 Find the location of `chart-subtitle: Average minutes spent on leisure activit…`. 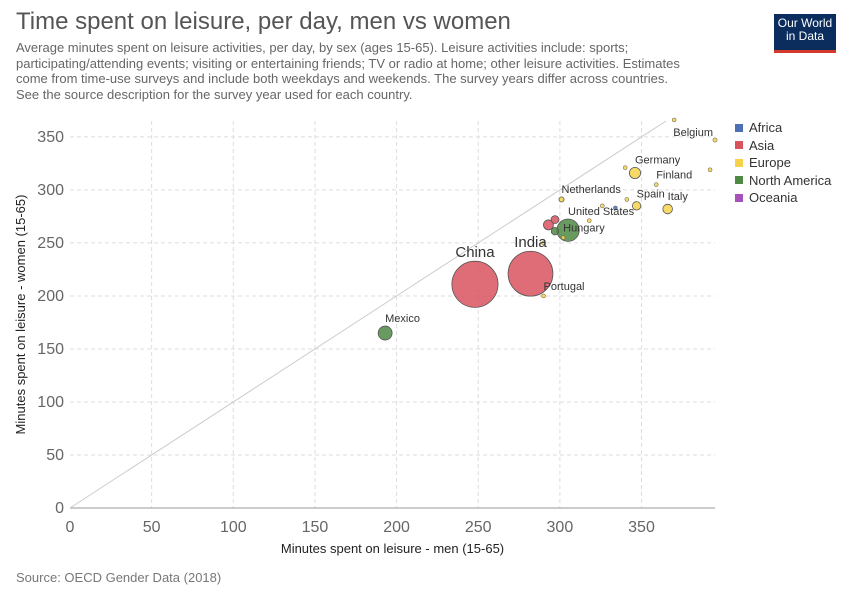

chart-subtitle: Average minutes spent on leisure activit… is located at coordinates (348, 71).